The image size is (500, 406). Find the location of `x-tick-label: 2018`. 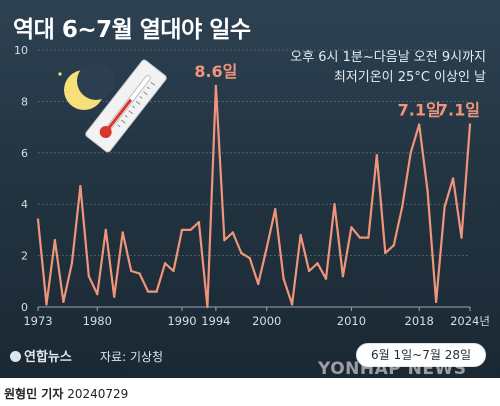

x-tick-label: 2018 is located at coordinates (419, 321).